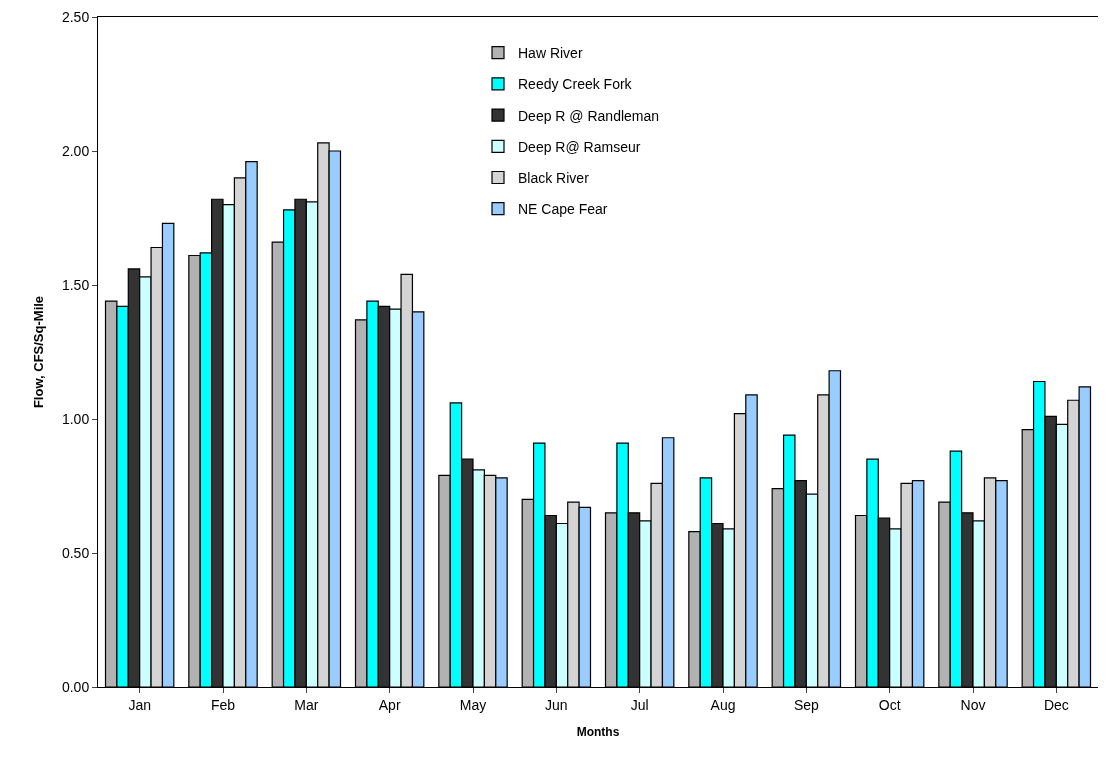 Image resolution: width=1106 pixels, height=759 pixels. I want to click on legend-label: Reedy Creek Fork, so click(575, 84).